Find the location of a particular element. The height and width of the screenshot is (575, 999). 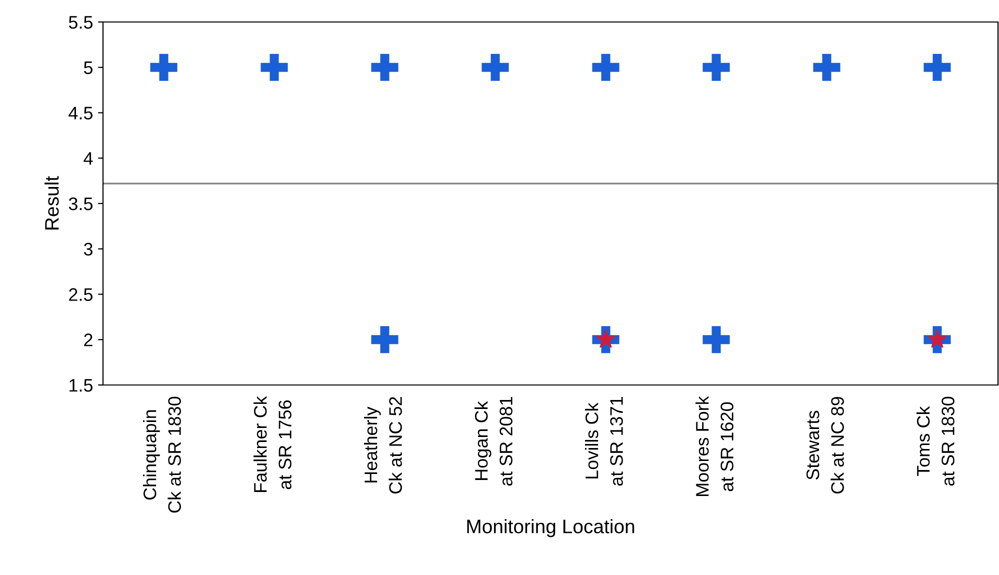

y-axis-title: Result is located at coordinates (51, 203).